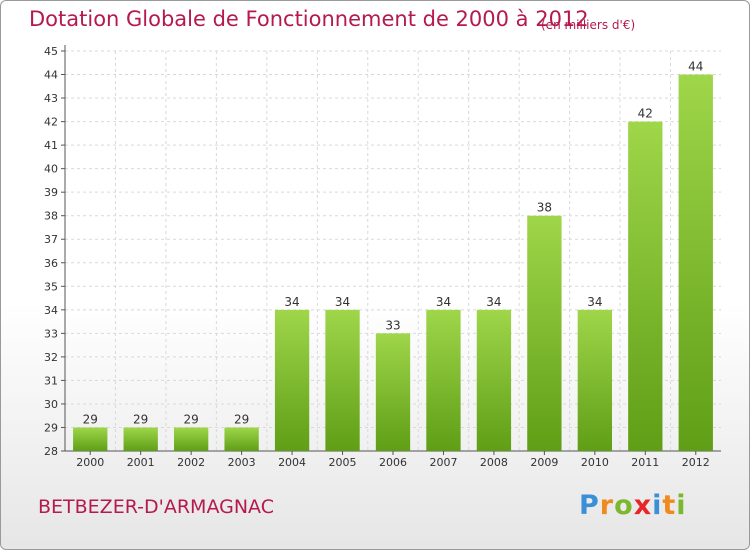 The image size is (750, 550). Describe the element at coordinates (645, 462) in the screenshot. I see `x-tick-label: 2011` at that location.